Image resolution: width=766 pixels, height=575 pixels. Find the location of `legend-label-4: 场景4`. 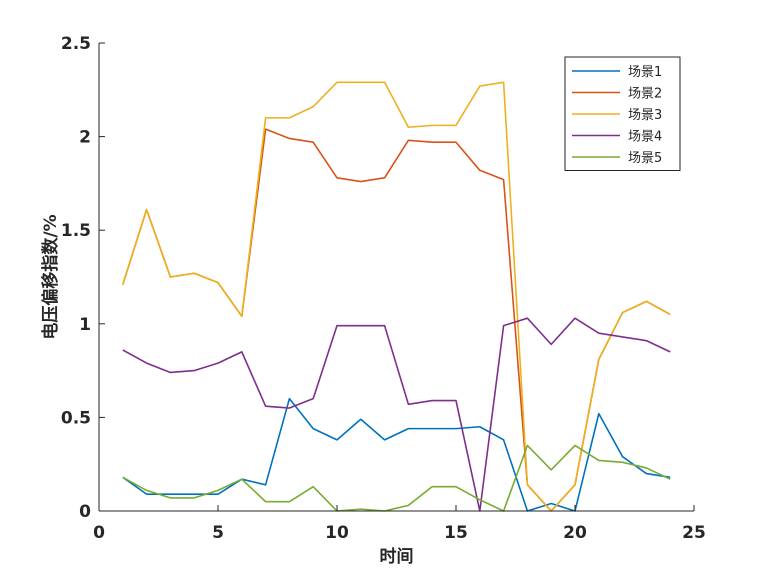

legend-label-4: 场景4 is located at coordinates (645, 137).